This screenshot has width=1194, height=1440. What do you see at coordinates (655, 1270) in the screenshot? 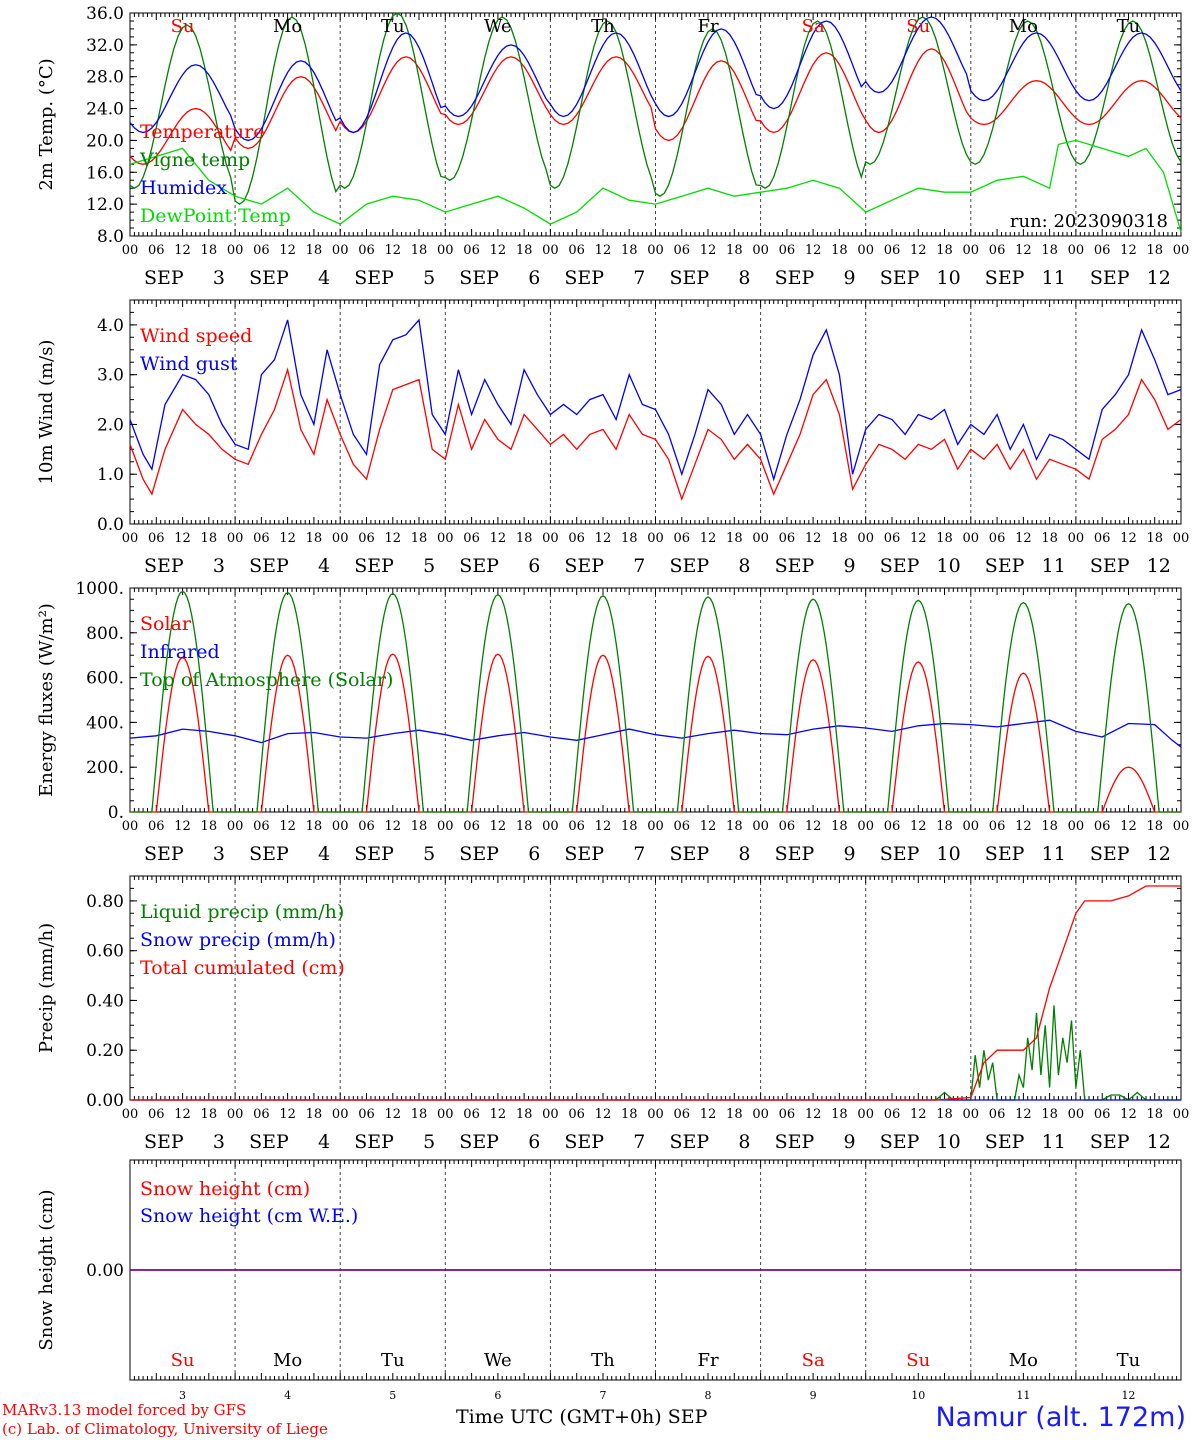
I see `x-ticks` at bounding box center [655, 1270].